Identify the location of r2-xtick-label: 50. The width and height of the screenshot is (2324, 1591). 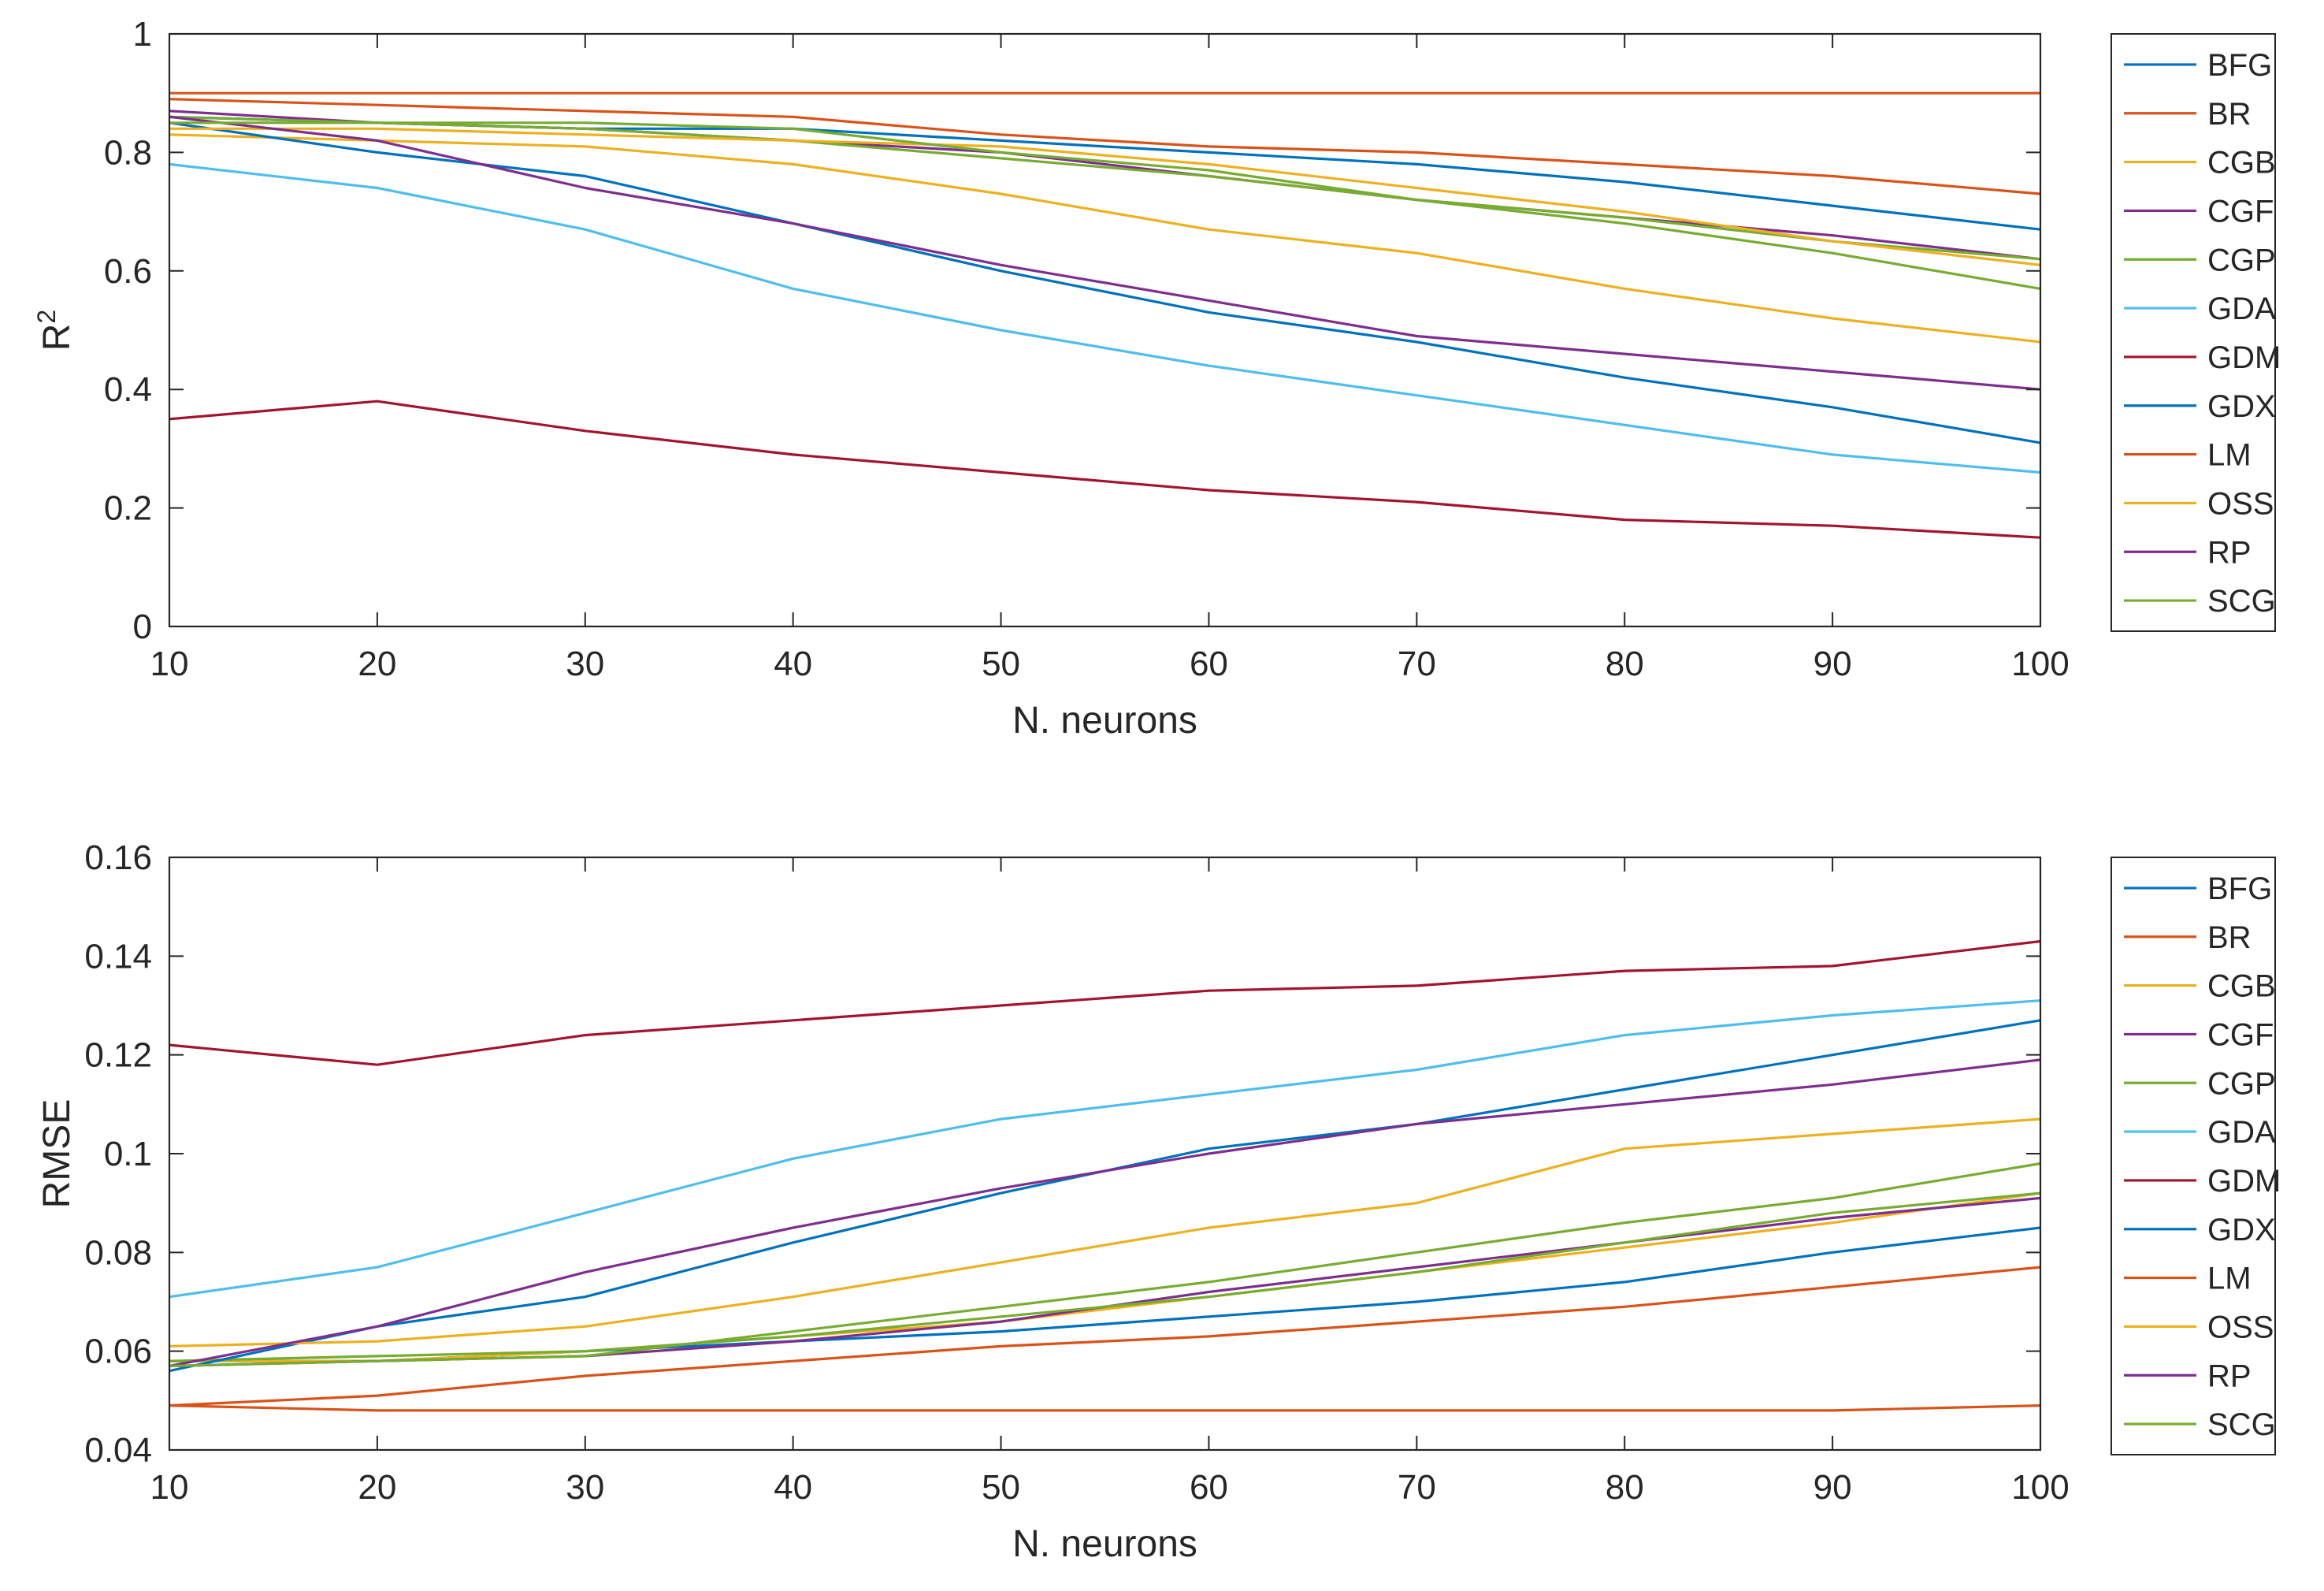
(1001, 664).